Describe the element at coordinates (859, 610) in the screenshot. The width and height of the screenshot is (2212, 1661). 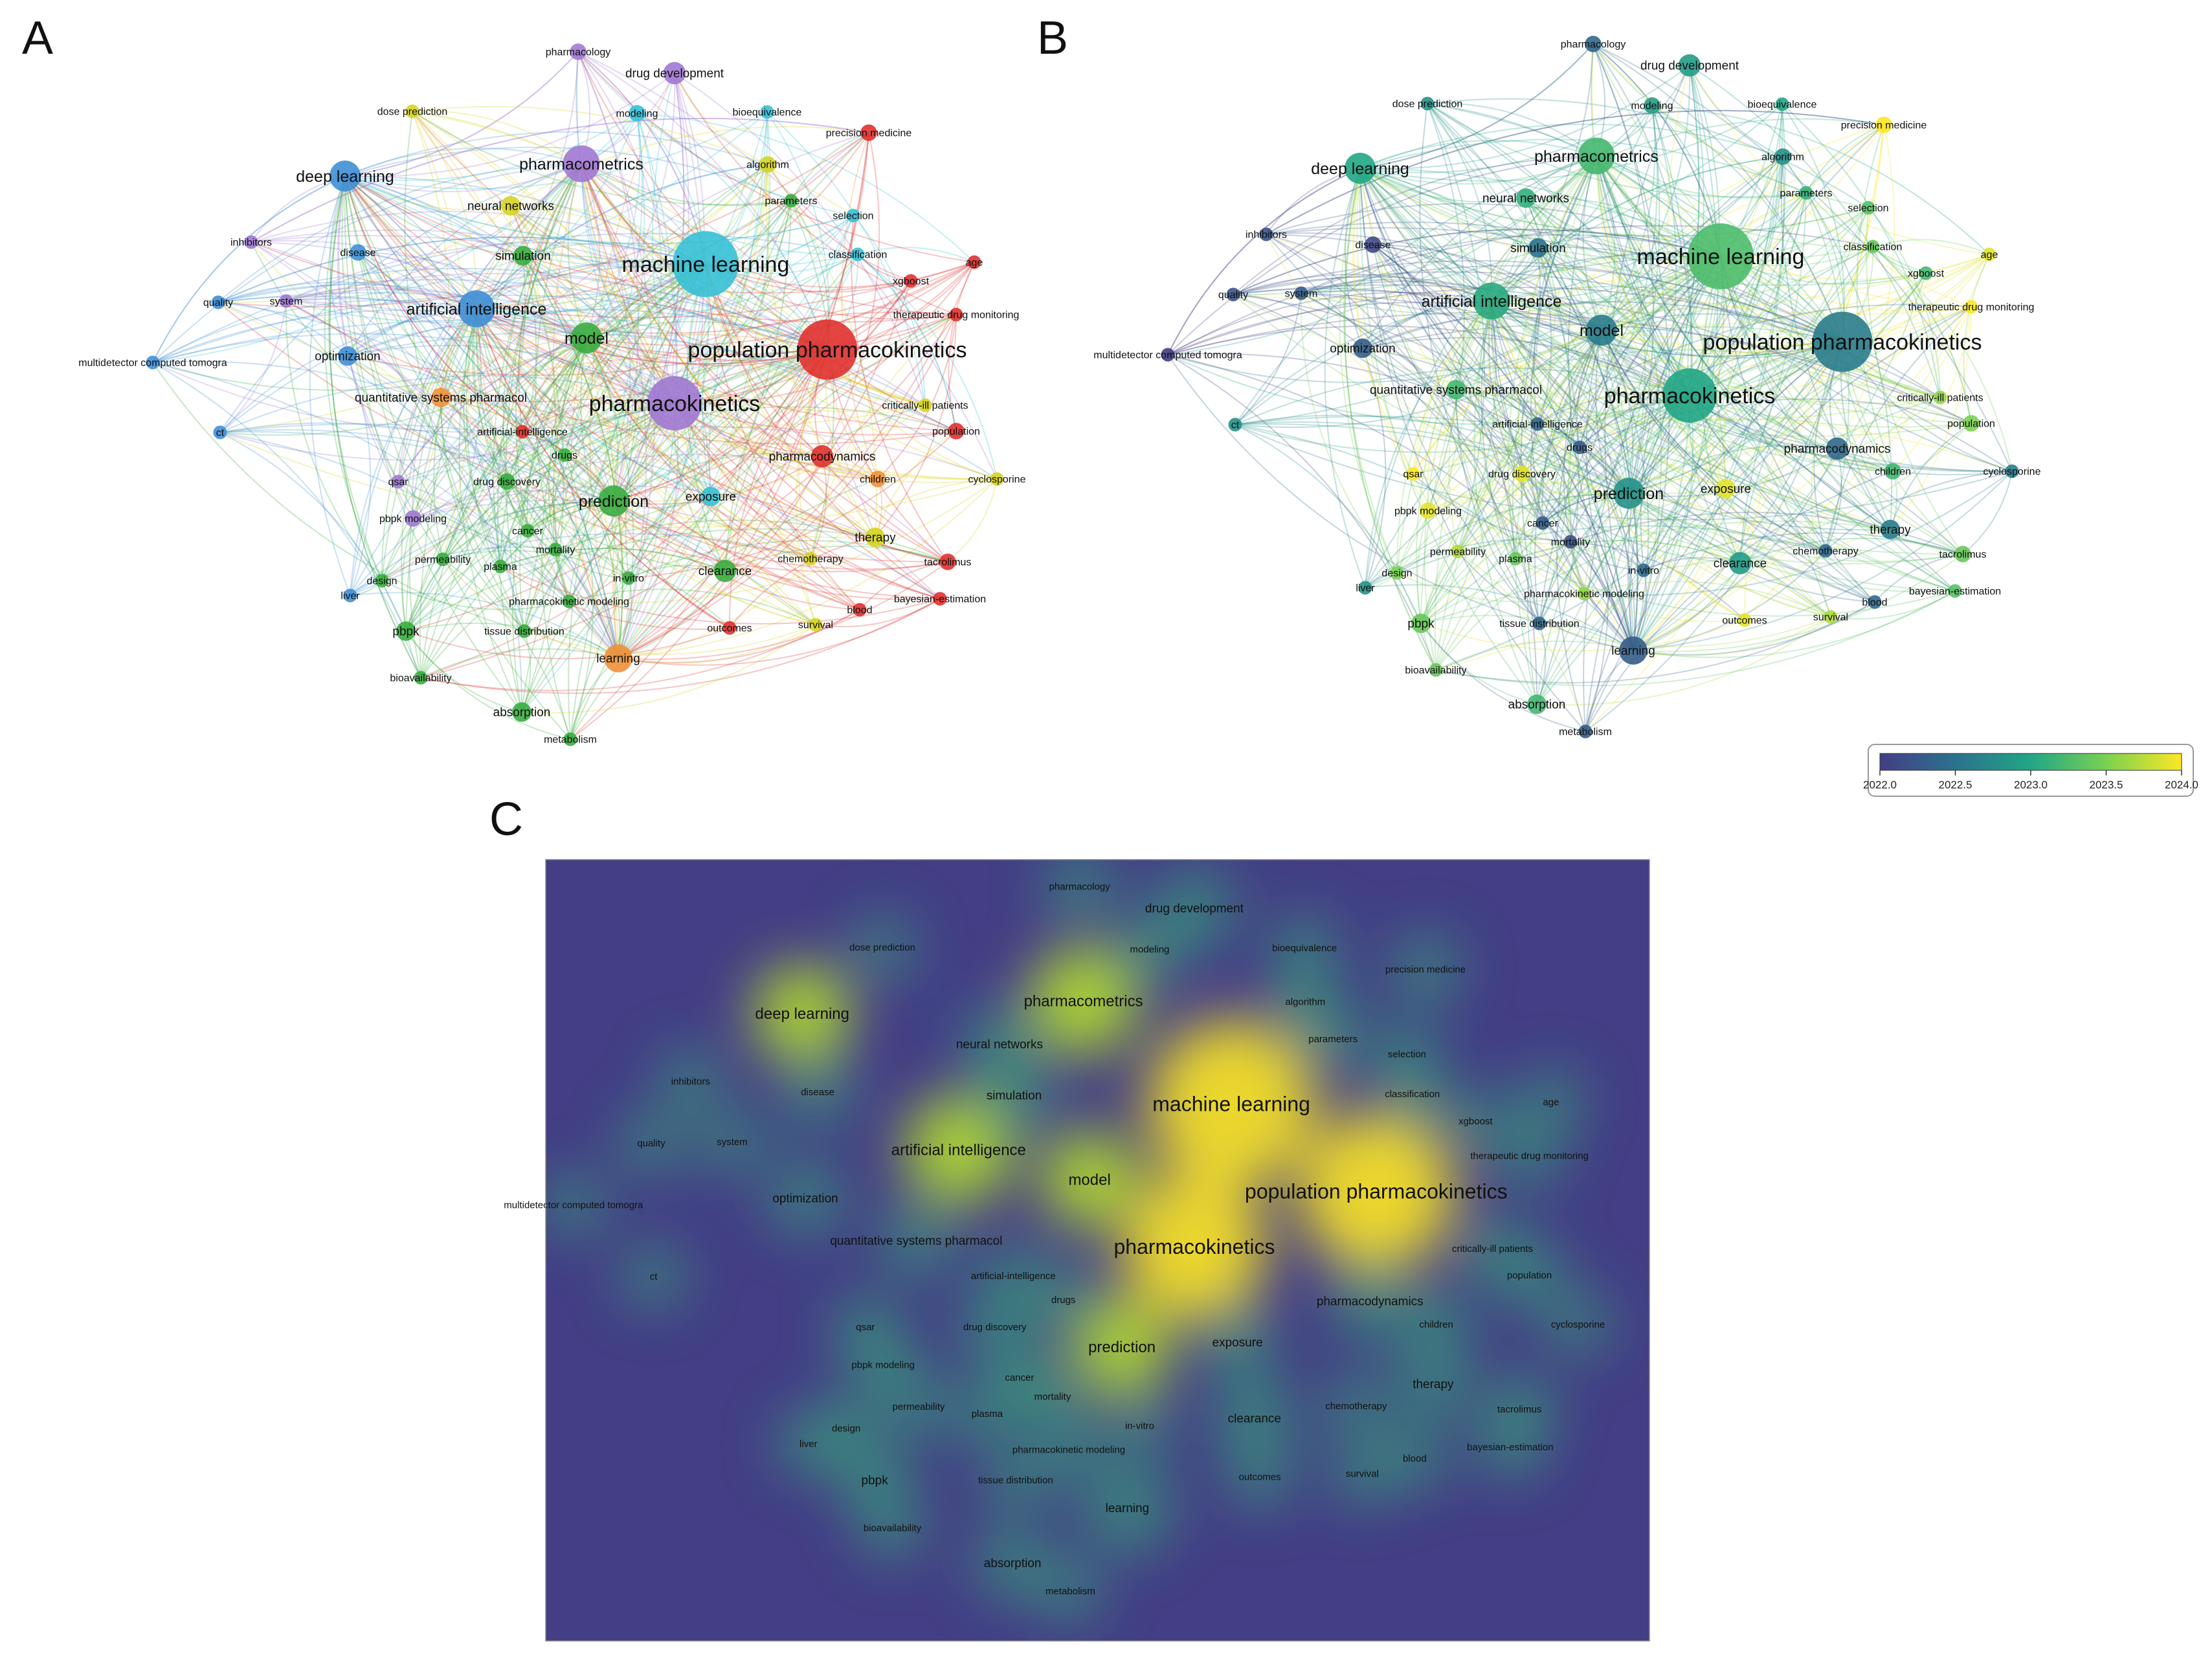
I see `node-label-blood: blood` at that location.